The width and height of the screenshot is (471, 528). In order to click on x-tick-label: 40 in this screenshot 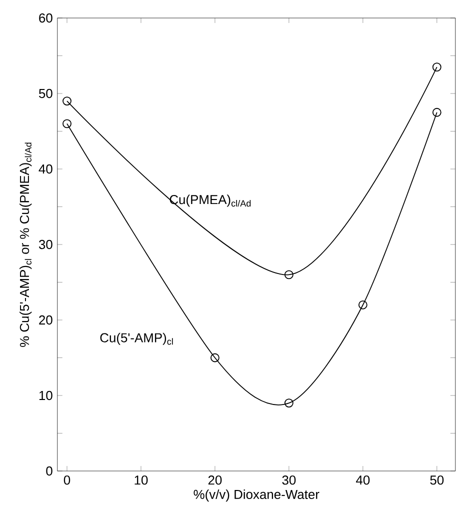, I will do `click(363, 480)`.